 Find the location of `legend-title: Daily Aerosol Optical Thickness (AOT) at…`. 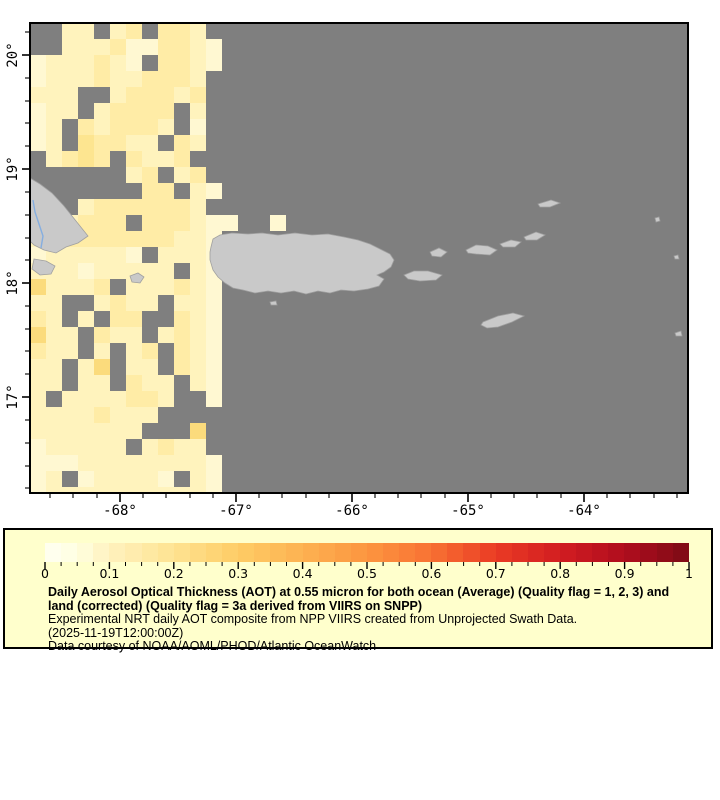

legend-title: Daily Aerosol Optical Thickness (AOT) at… is located at coordinates (359, 599).